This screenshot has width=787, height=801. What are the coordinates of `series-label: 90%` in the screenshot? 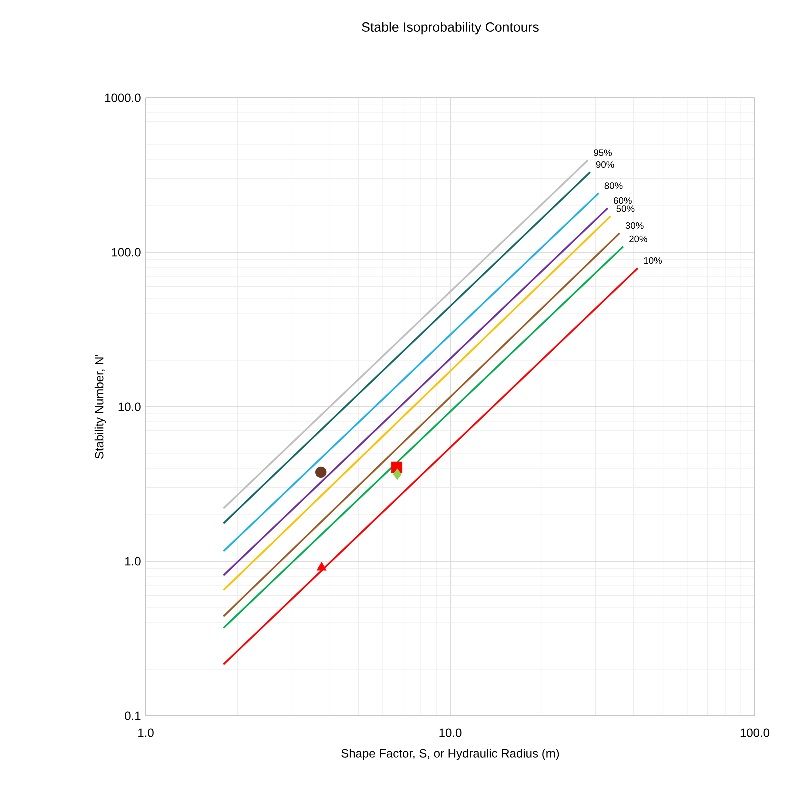 It's located at (605, 165).